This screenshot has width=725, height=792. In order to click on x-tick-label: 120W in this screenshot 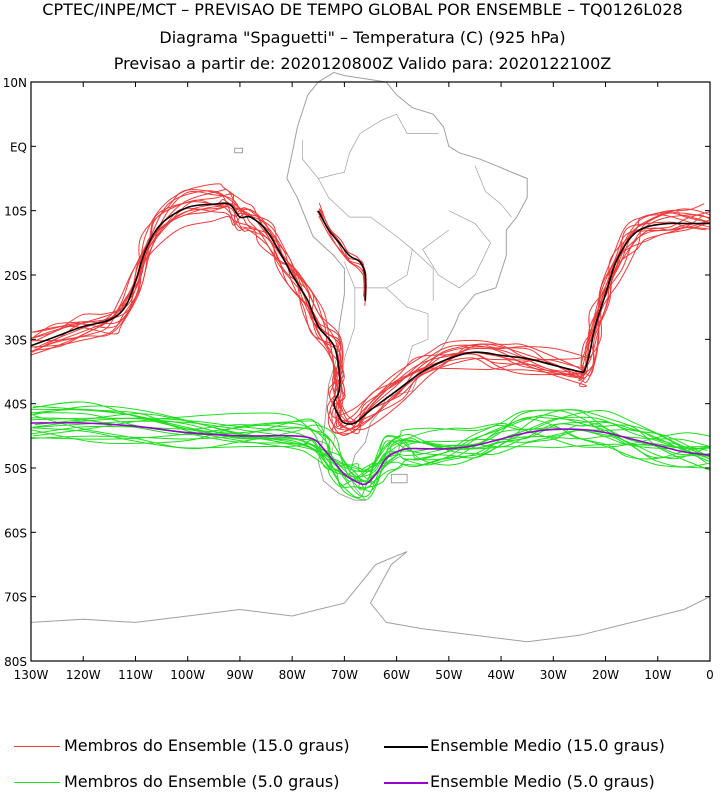, I will do `click(83, 675)`.